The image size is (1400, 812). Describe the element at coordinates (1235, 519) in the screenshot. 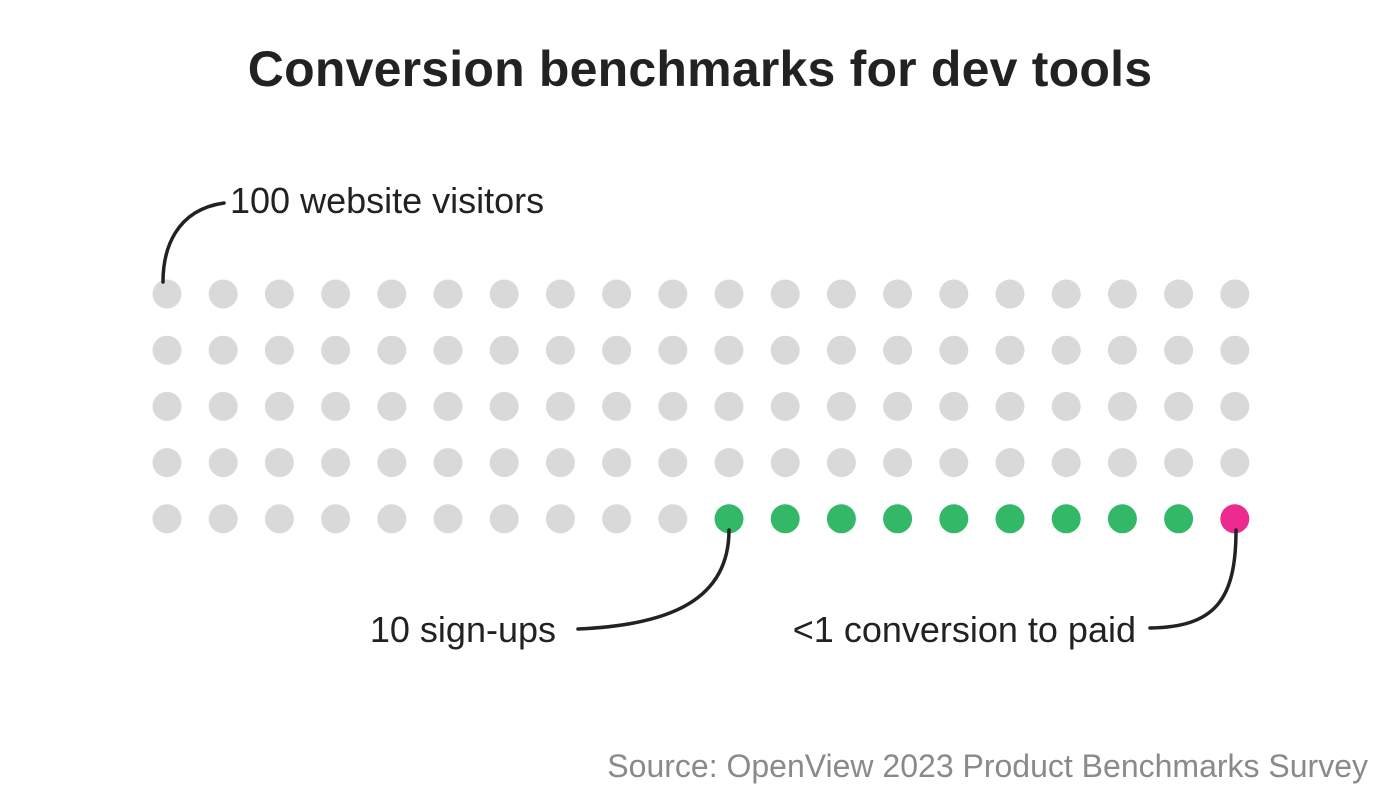

I see `dot-conversion-to-paid` at that location.